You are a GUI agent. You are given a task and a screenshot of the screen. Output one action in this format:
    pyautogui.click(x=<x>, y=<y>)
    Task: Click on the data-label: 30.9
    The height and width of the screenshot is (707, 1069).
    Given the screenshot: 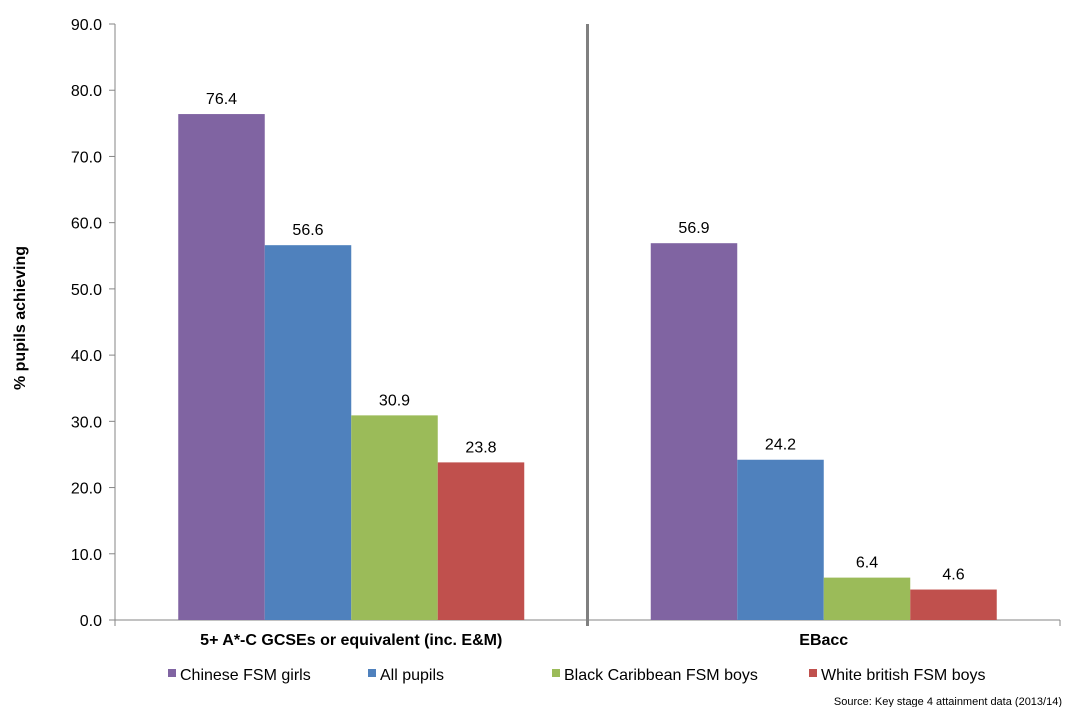 What is the action you would take?
    pyautogui.click(x=394, y=400)
    